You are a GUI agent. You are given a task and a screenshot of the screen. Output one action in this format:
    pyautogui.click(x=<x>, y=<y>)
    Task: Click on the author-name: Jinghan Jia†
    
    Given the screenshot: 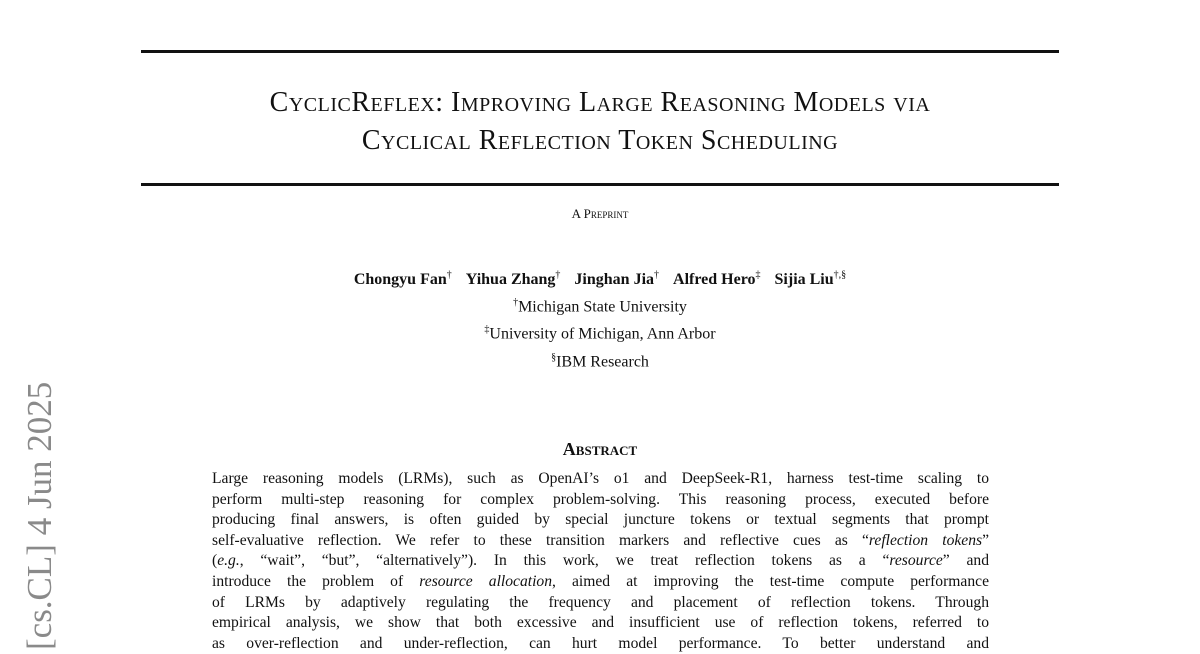 What is the action you would take?
    pyautogui.click(x=617, y=279)
    